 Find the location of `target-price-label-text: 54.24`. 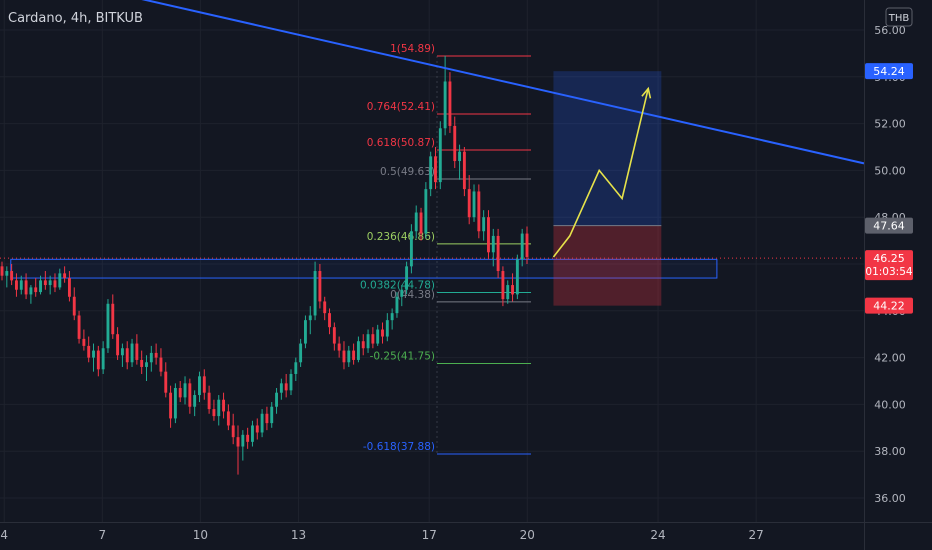

target-price-label-text: 54.24 is located at coordinates (889, 71).